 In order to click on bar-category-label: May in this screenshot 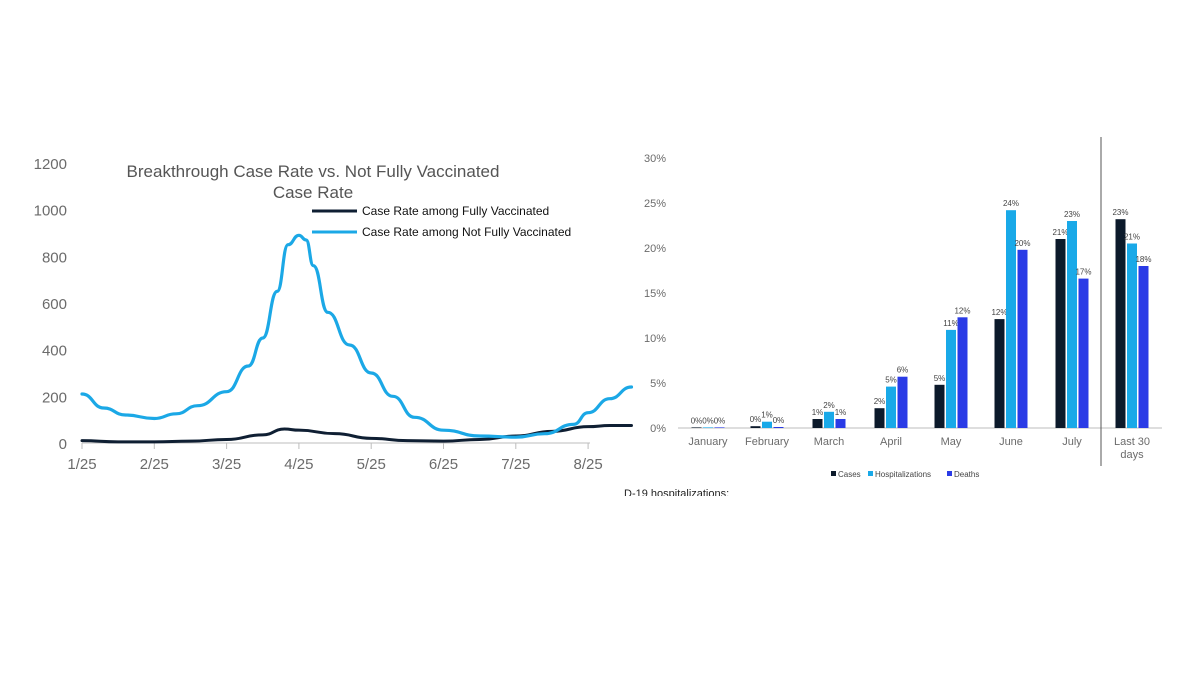, I will do `click(951, 442)`.